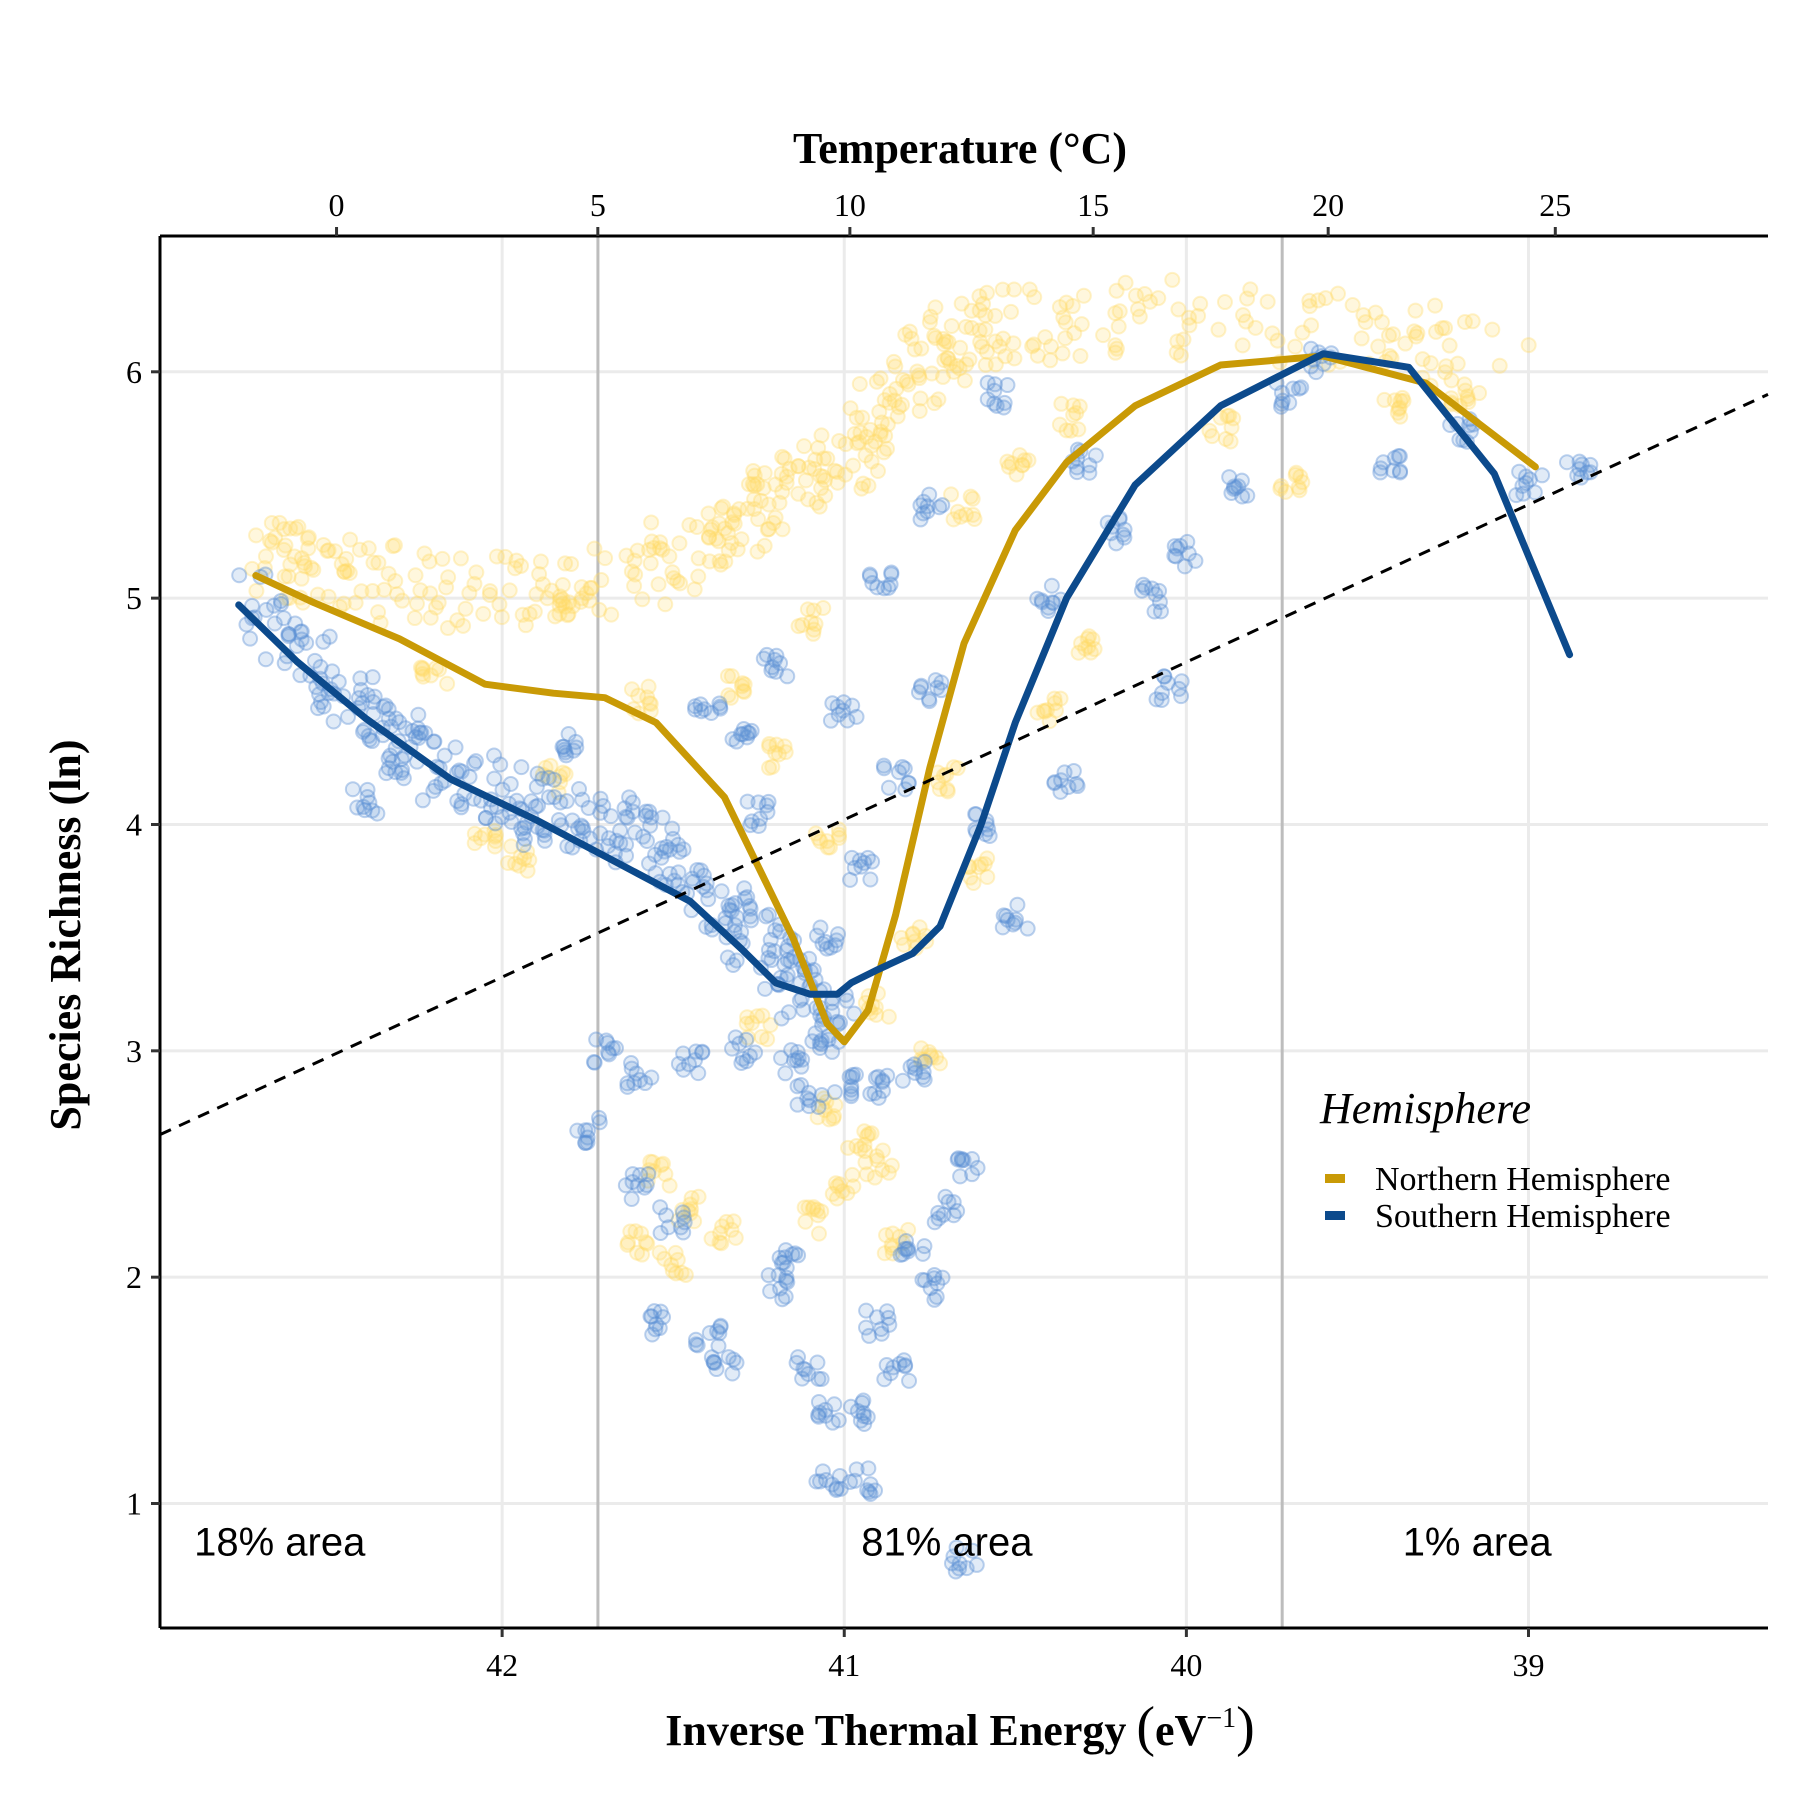 This screenshot has width=1800, height=1800. What do you see at coordinates (1221, 1718) in the screenshot?
I see `x-axis-unit-exponent: −1` at bounding box center [1221, 1718].